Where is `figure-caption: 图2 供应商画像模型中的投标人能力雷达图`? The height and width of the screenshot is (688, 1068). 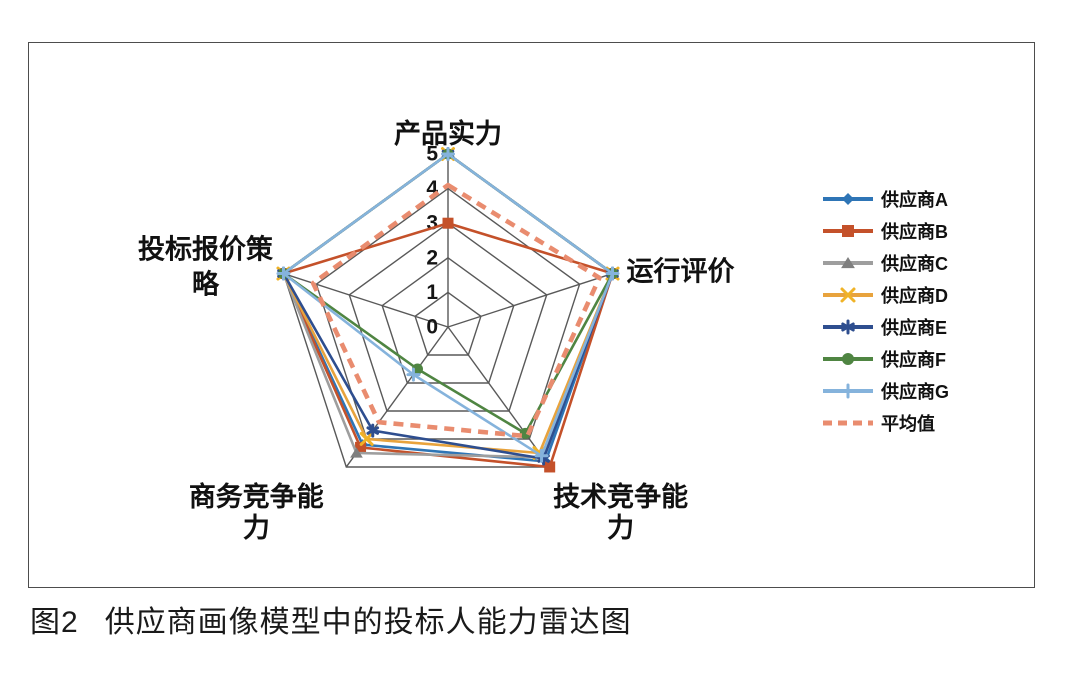
figure-caption: 图2 供应商画像模型中的投标人能力雷达图 is located at coordinates (331, 619).